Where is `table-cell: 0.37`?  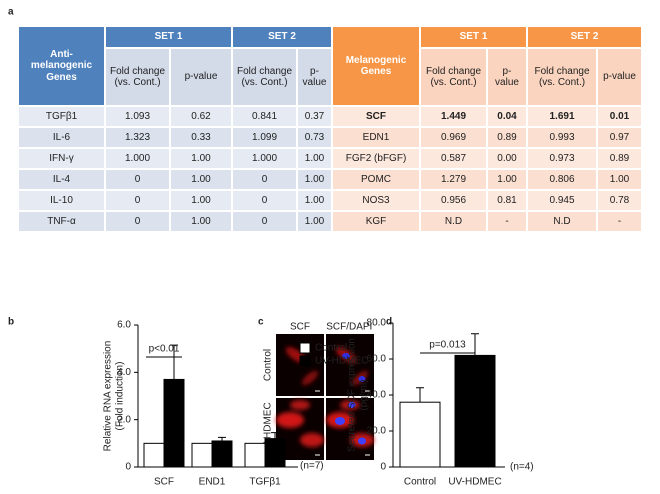
table-cell: 0.37 is located at coordinates (314, 116).